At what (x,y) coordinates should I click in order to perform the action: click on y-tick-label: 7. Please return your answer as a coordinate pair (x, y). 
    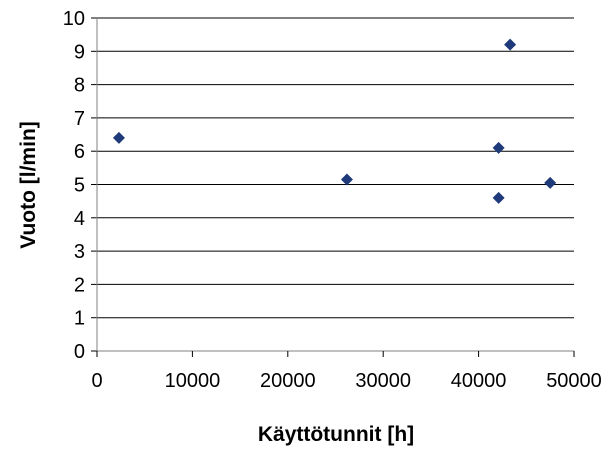
    Looking at the image, I should click on (79, 119).